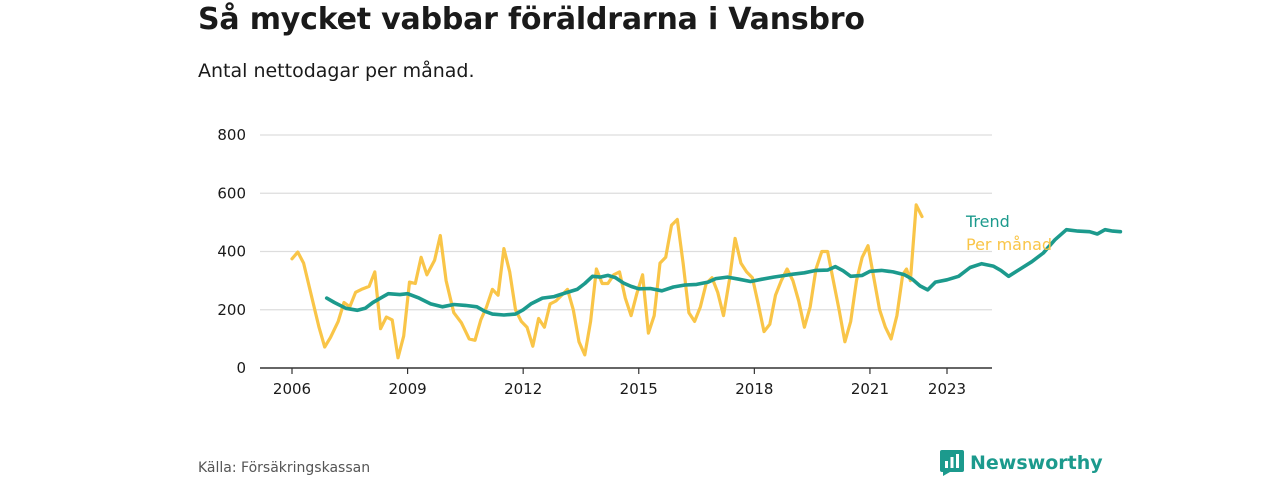  I want to click on legend: Trend Per månad, so click(1008, 233).